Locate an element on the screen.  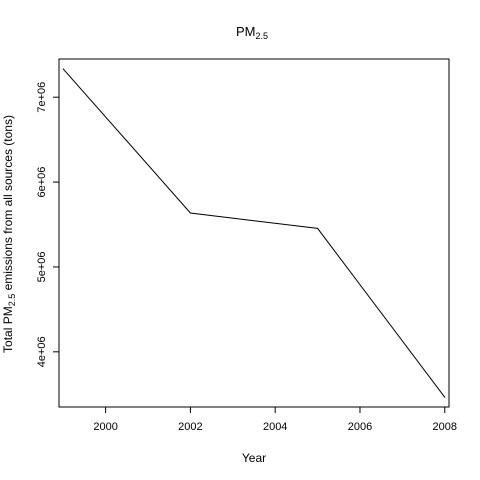
x-tick-label: 2008 is located at coordinates (445, 427).